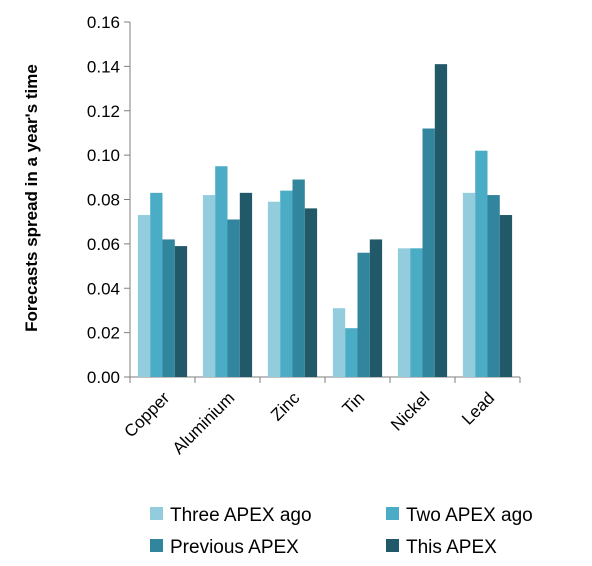  Describe the element at coordinates (103, 288) in the screenshot. I see `y-tick-label: 0.04` at that location.